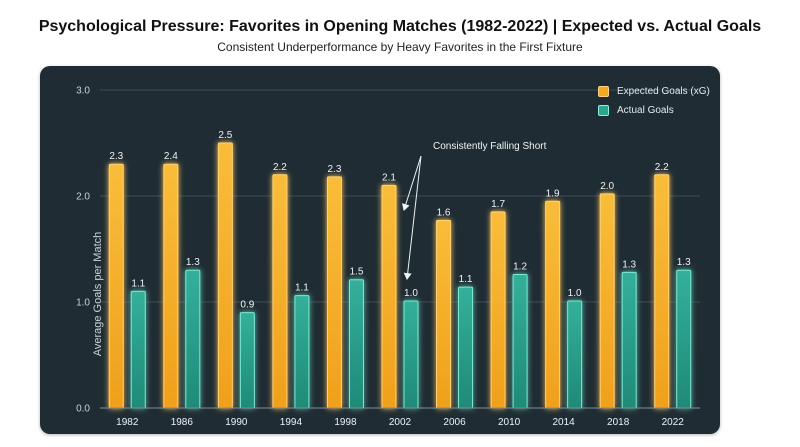 This screenshot has width=800, height=447. What do you see at coordinates (236, 422) in the screenshot?
I see `x-tick-label: 1990` at bounding box center [236, 422].